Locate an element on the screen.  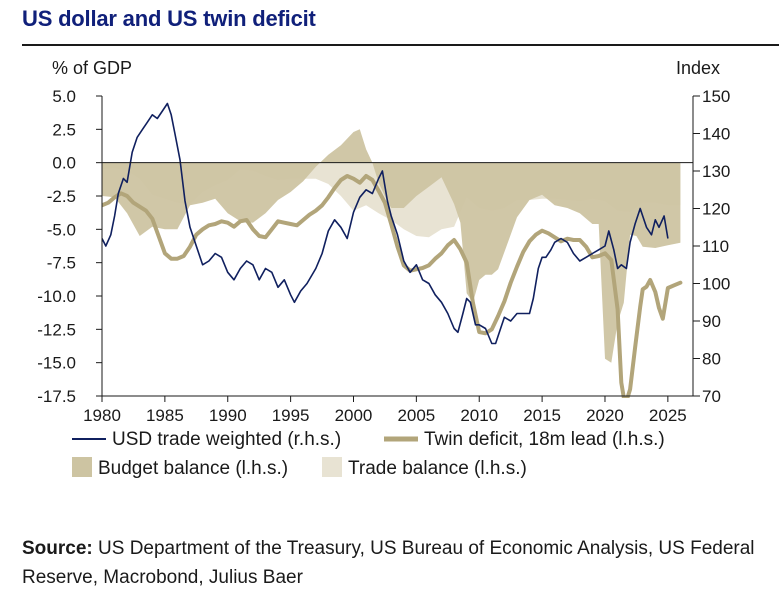
legend-swatch-trade is located at coordinates (332, 467).